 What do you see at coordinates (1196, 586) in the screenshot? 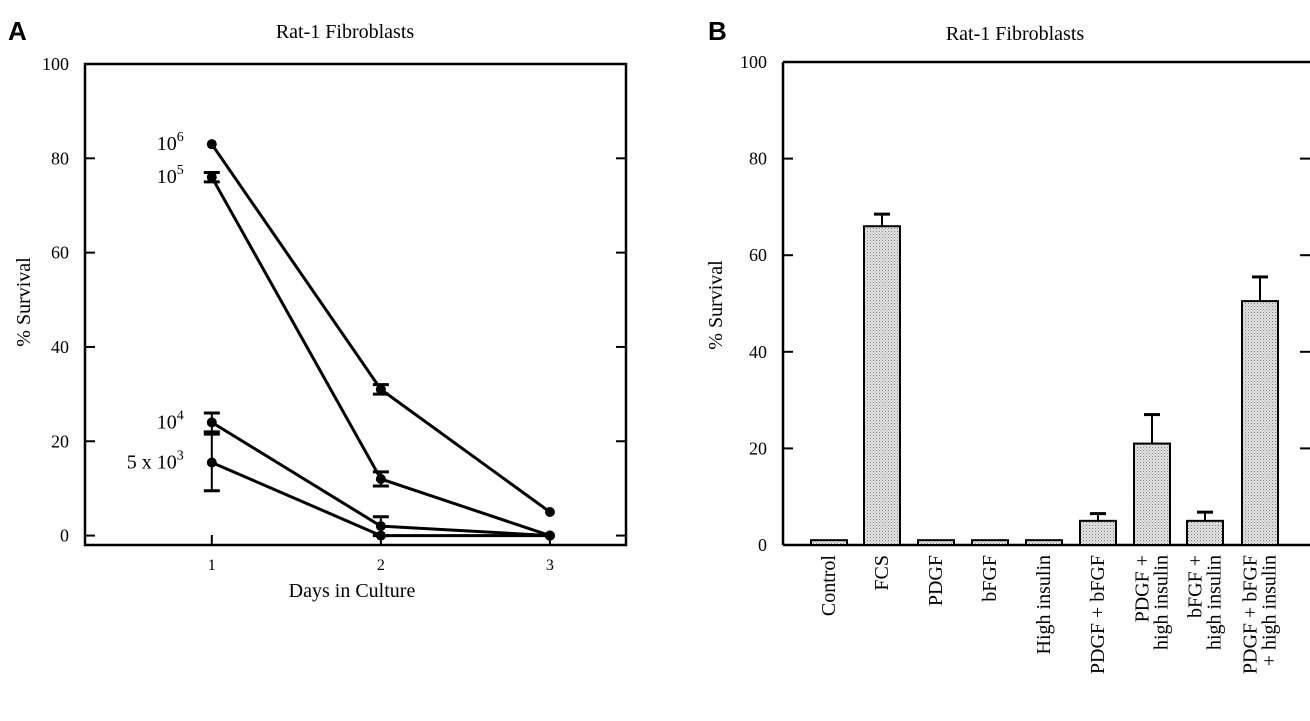
I see `category-label: bFGF +` at bounding box center [1196, 586].